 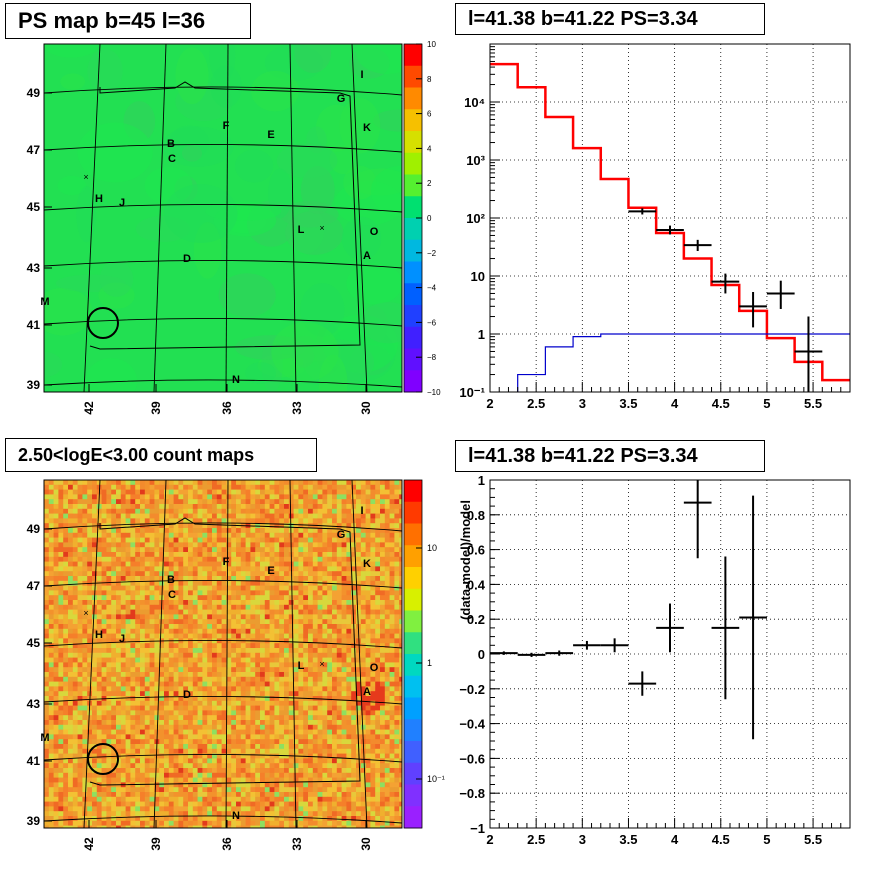 What do you see at coordinates (374, 283) in the screenshot?
I see `ps-map-blob` at bounding box center [374, 283].